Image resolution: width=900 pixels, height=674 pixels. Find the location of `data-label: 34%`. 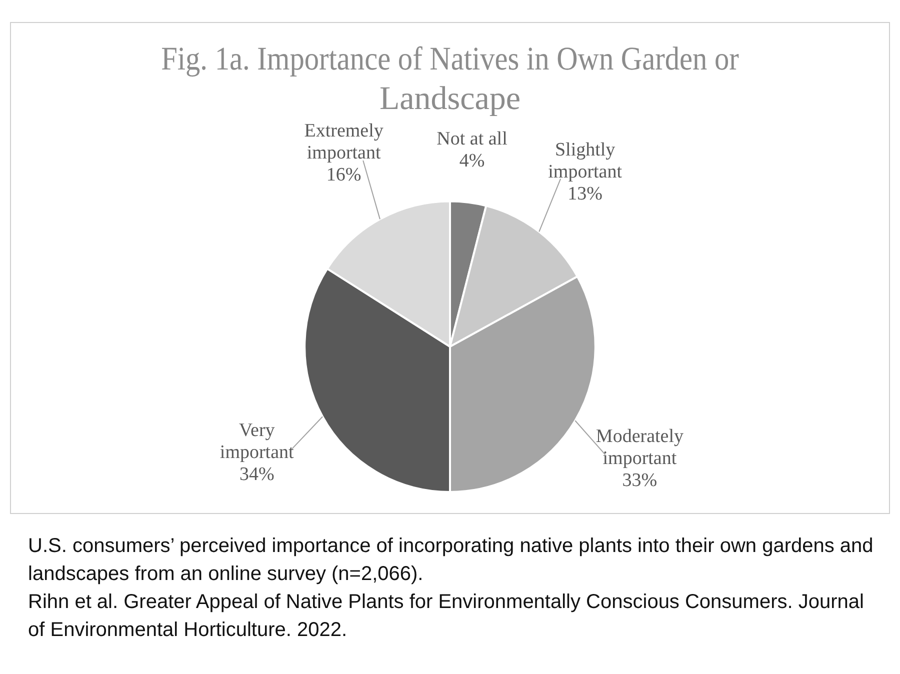

data-label: 34% is located at coordinates (256, 474).